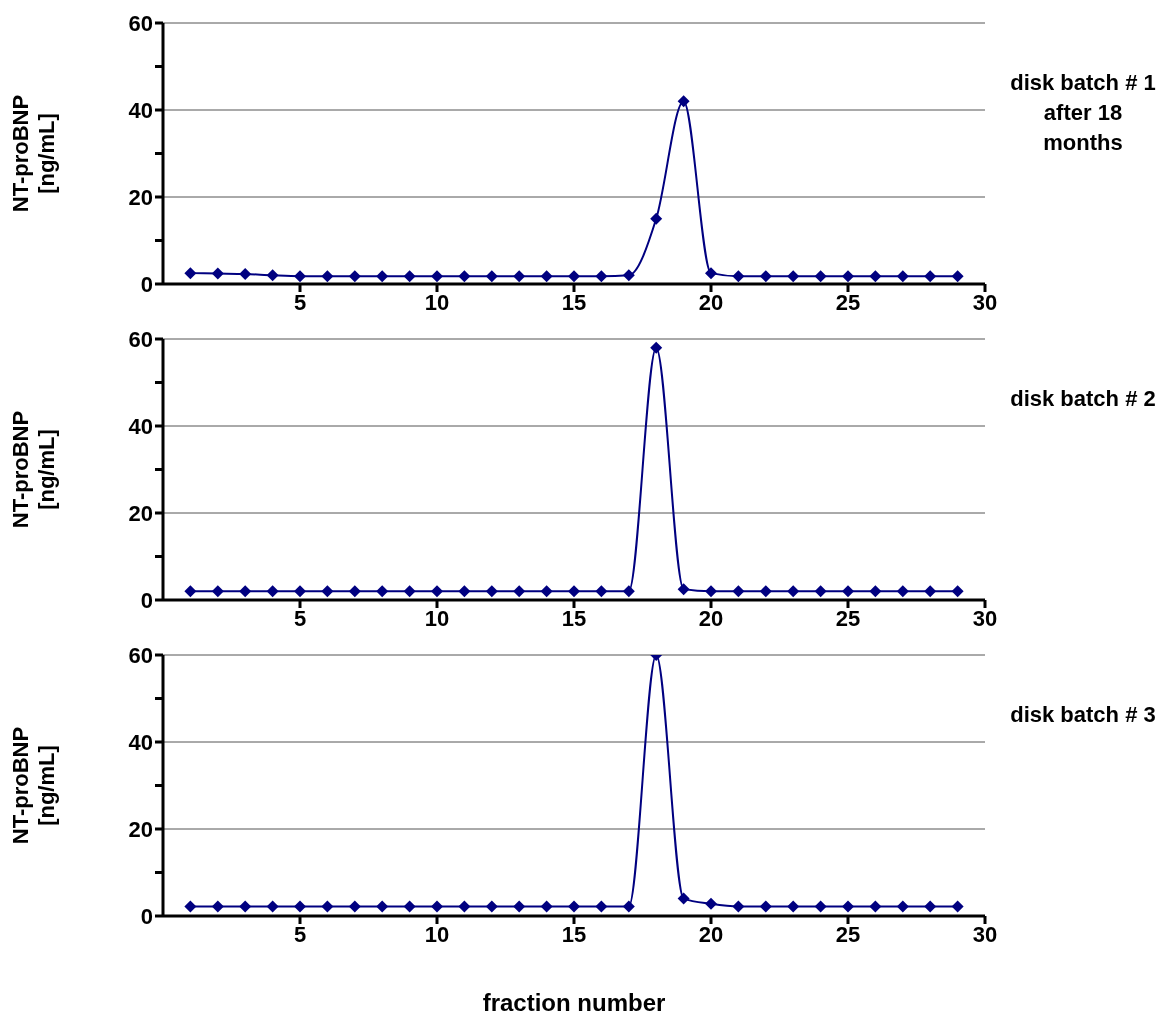  Describe the element at coordinates (985, 618) in the screenshot. I see `x-tick-label: 30` at that location.